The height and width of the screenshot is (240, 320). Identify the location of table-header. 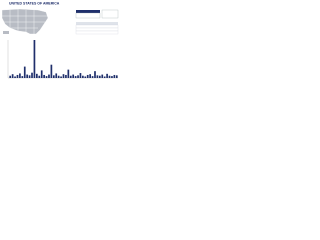
(97, 23).